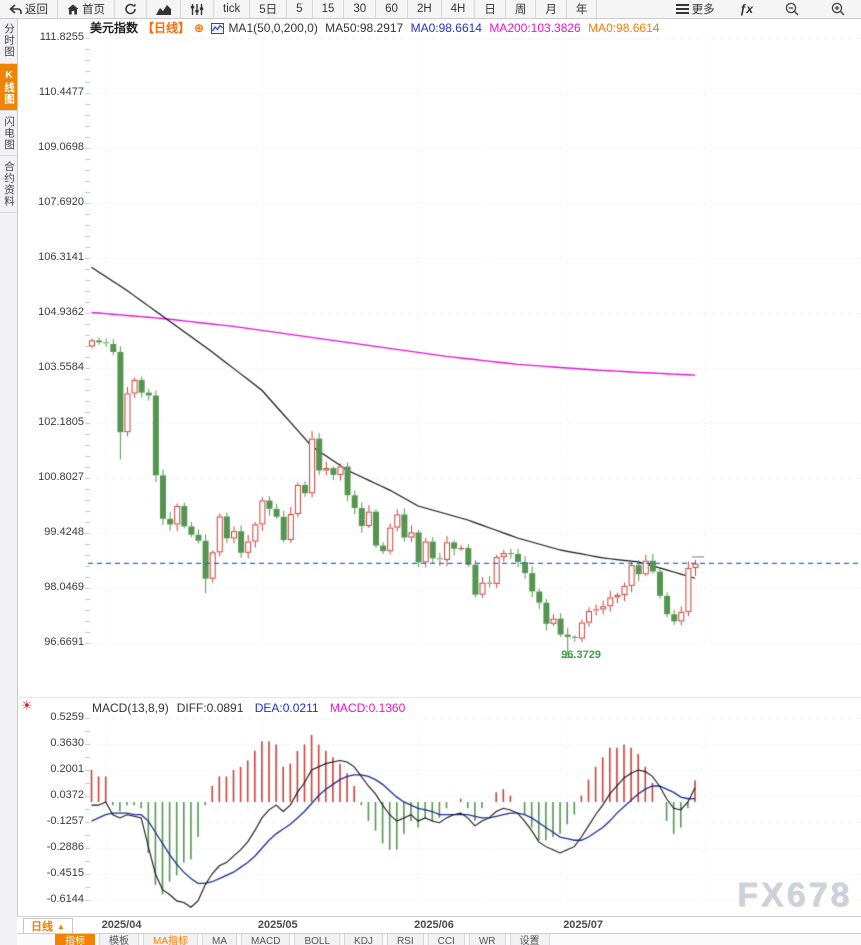  I want to click on time-axis-label: 2025/07, so click(583, 925).